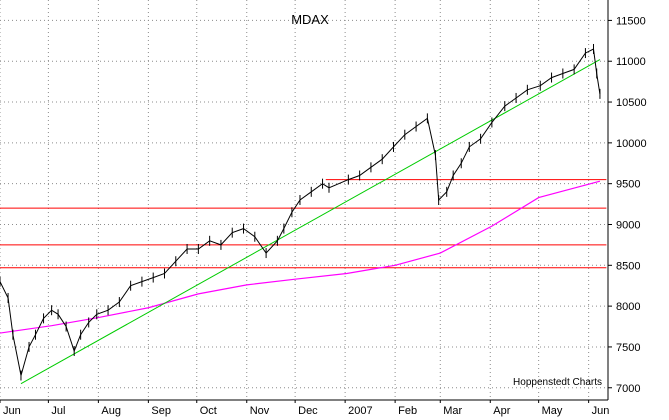 Image resolution: width=669 pixels, height=420 pixels. I want to click on y-tick-label-2: 8000, so click(628, 307).